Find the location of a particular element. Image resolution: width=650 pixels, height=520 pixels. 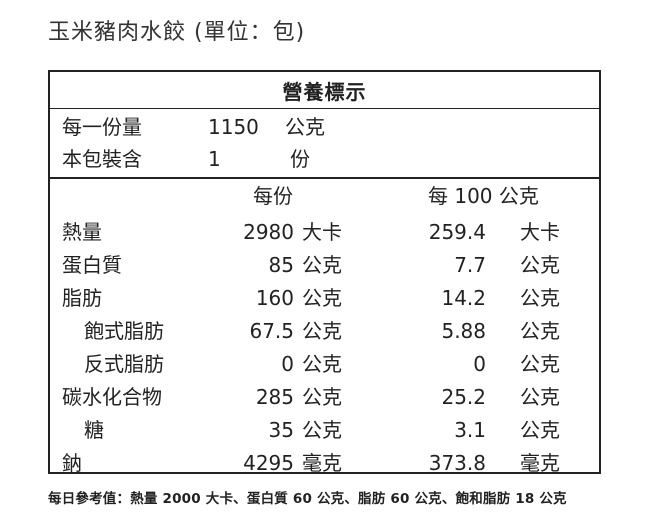

nutrient-per-serving-value: 160 is located at coordinates (274, 298).